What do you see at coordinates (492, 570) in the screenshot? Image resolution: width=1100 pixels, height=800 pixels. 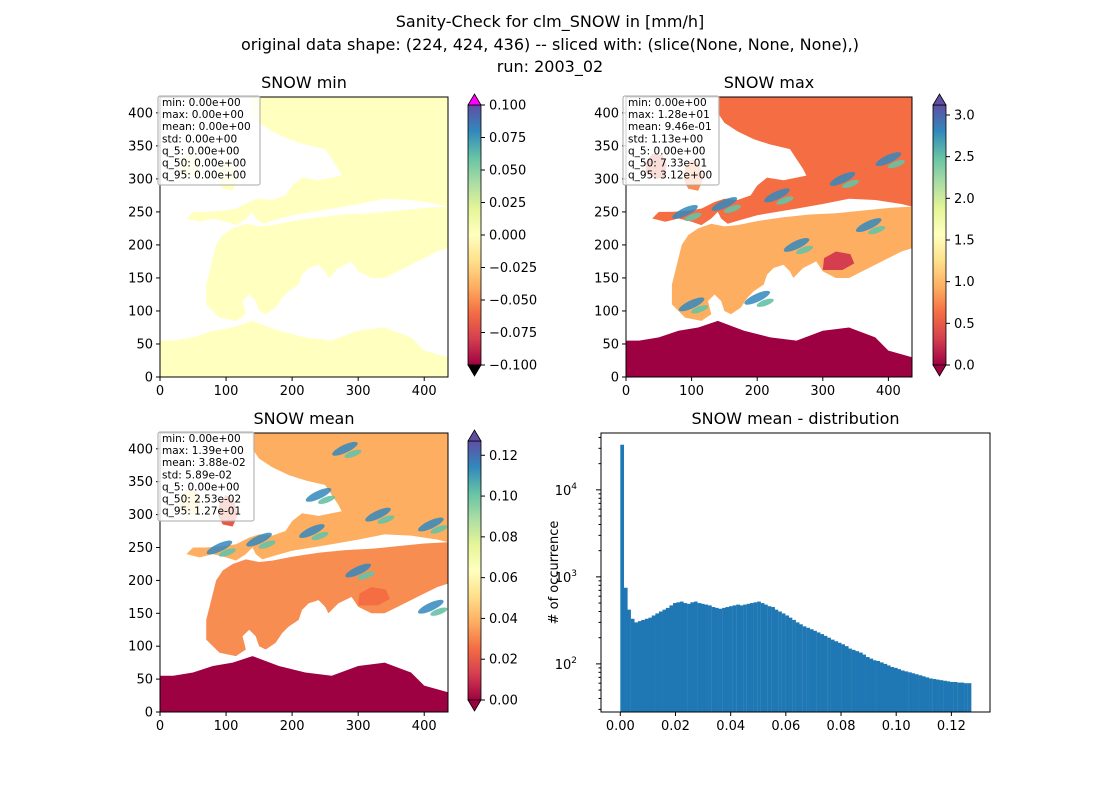 I see `colorbar-3: 0.12 0.10 0.08 0.06 0.04 0.02 0.00` at bounding box center [492, 570].